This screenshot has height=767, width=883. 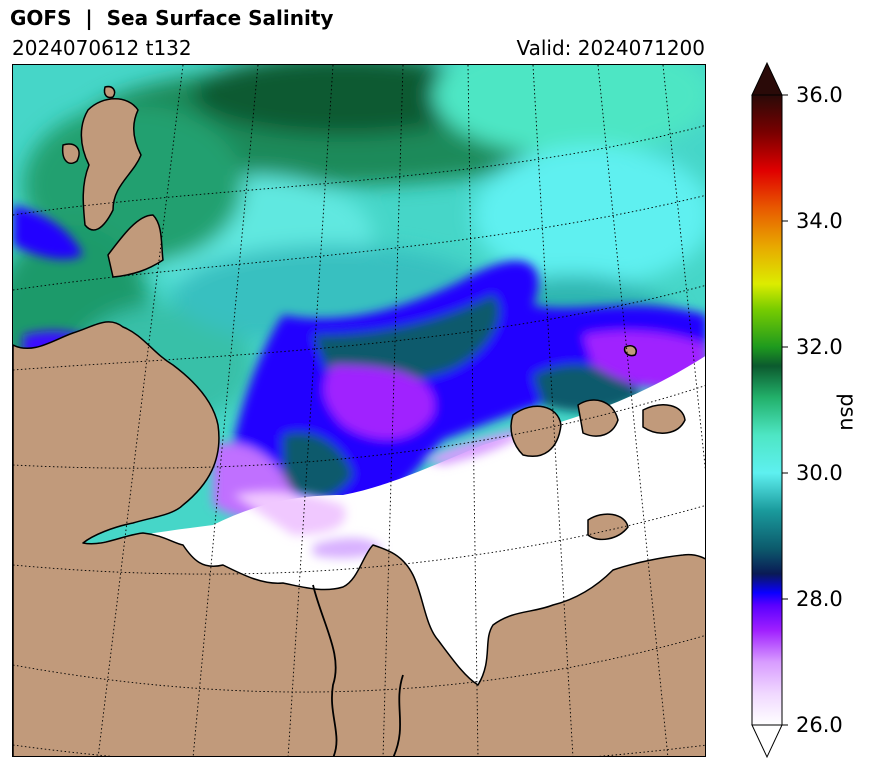 What do you see at coordinates (819, 725) in the screenshot?
I see `colorbar-tick-label: 26.0` at bounding box center [819, 725].